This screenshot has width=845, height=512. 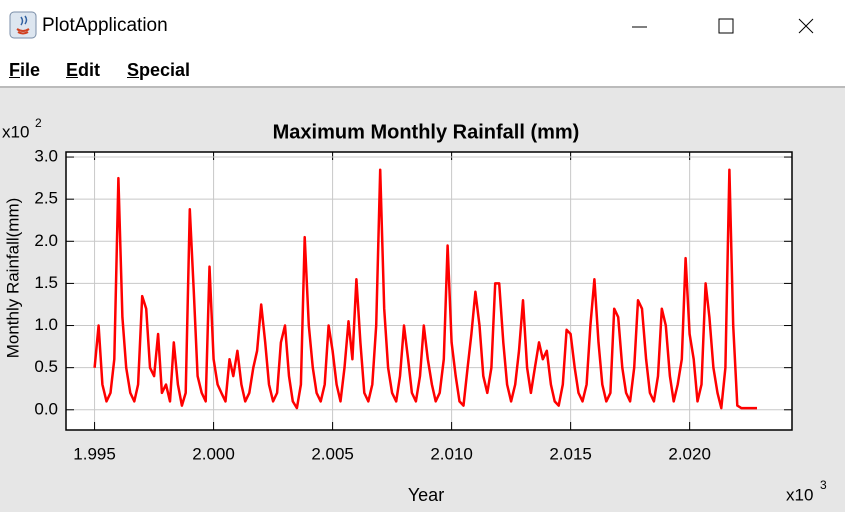 What do you see at coordinates (15, 131) in the screenshot?
I see `y-multiplier: x10` at bounding box center [15, 131].